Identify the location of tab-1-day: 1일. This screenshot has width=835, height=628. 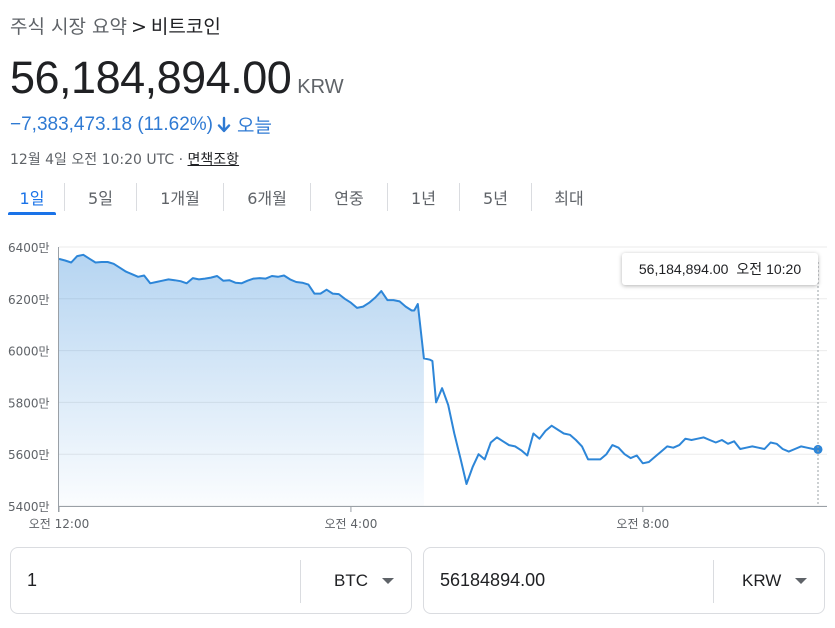
(32, 197).